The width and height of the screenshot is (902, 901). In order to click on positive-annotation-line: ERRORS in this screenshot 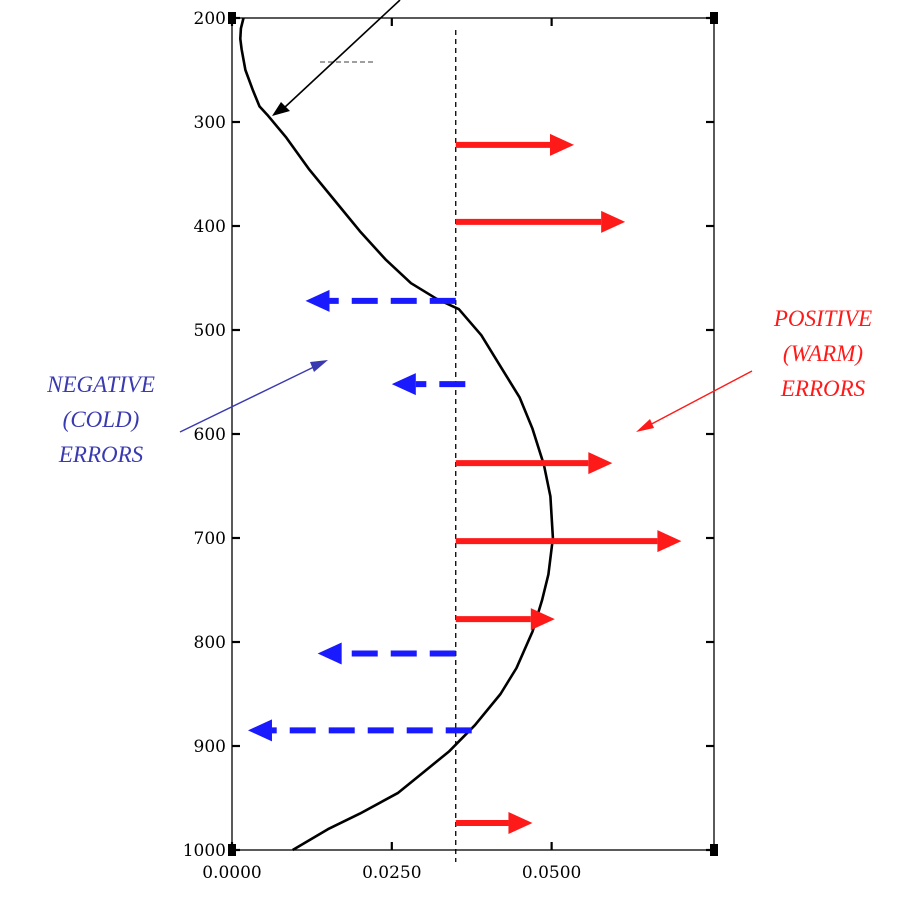, I will do `click(823, 388)`.